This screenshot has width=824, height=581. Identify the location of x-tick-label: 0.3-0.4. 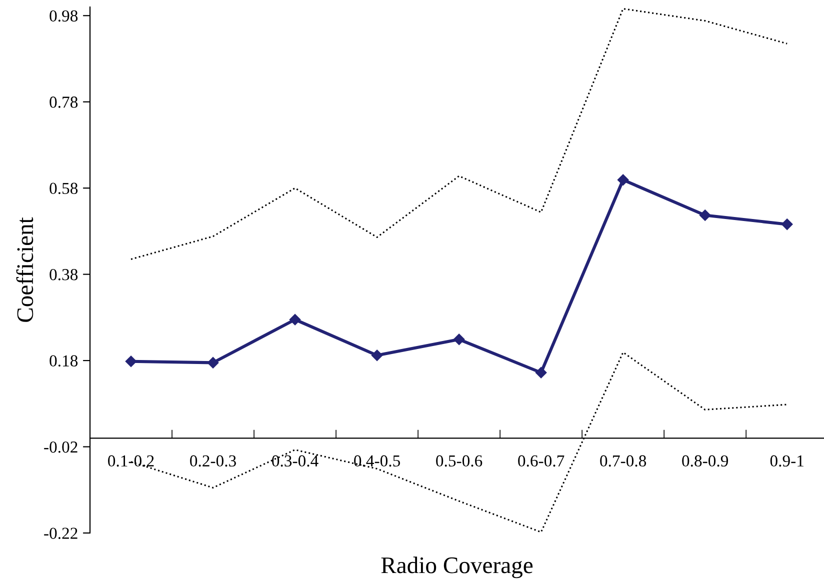
(295, 461).